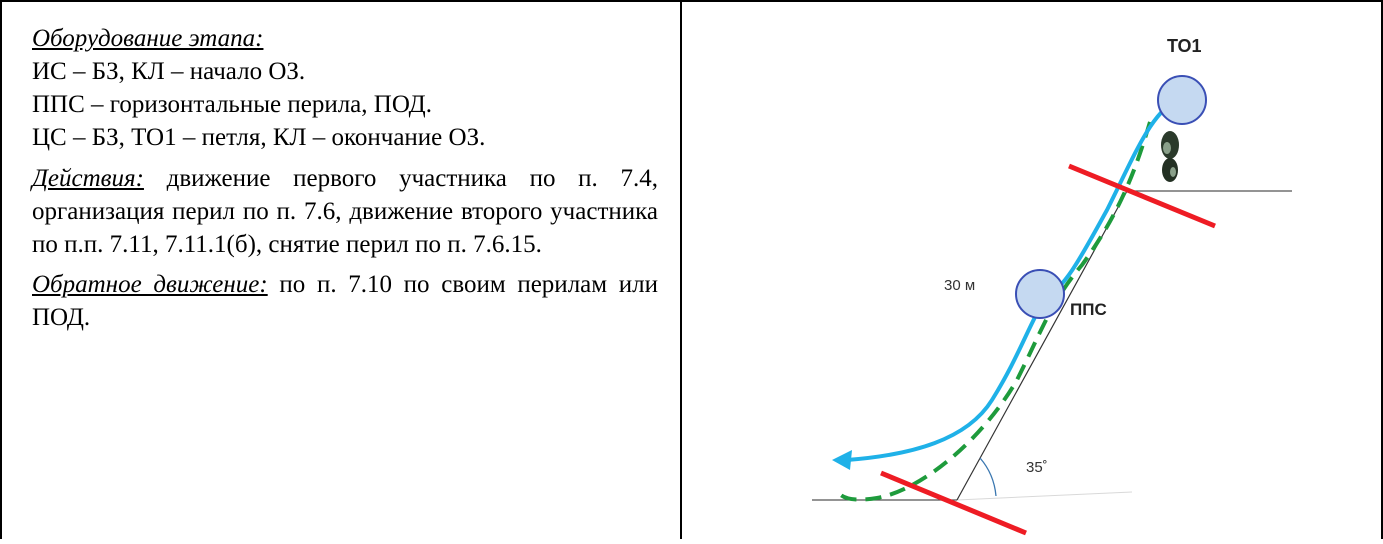 Image resolution: width=1383 pixels, height=544 pixels. Describe the element at coordinates (1040, 294) in the screenshot. I see `middle-node` at that location.